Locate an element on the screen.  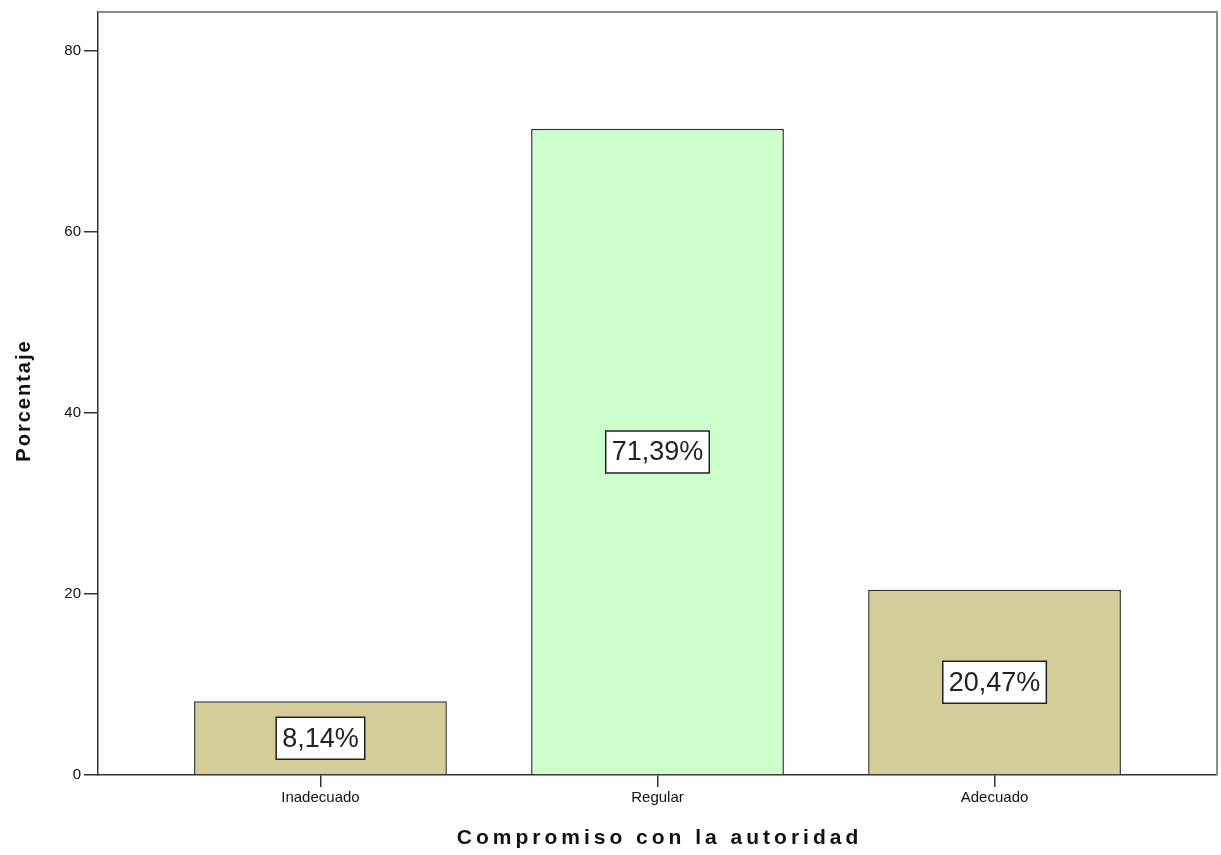
data-label: 71,39% is located at coordinates (657, 451).